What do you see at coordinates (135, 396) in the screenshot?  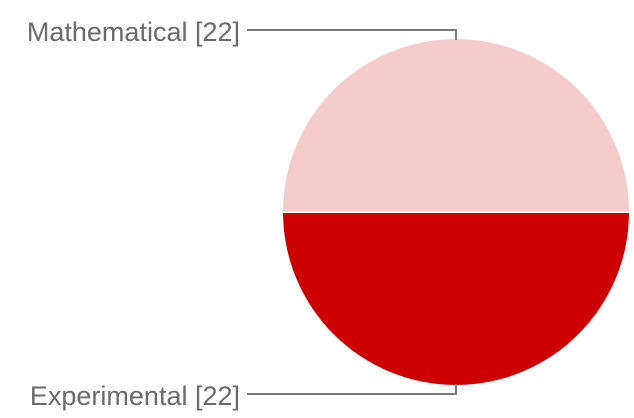 I see `slice-label-experimental: Experimental [22]` at bounding box center [135, 396].